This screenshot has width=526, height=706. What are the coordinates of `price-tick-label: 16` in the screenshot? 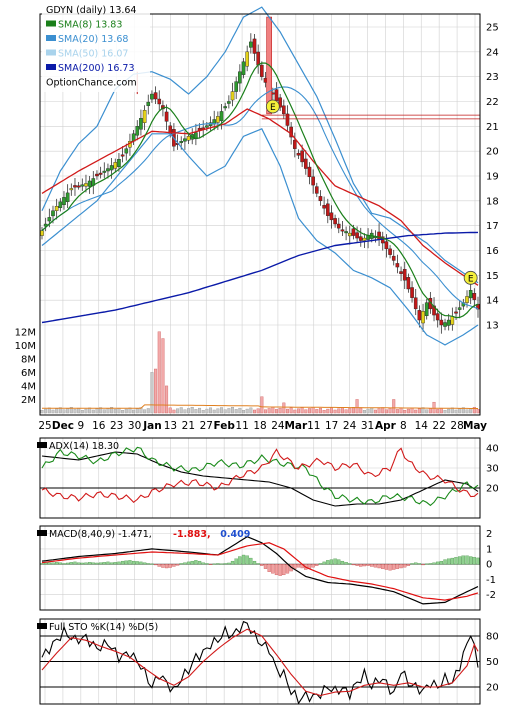 It's located at (492, 251).